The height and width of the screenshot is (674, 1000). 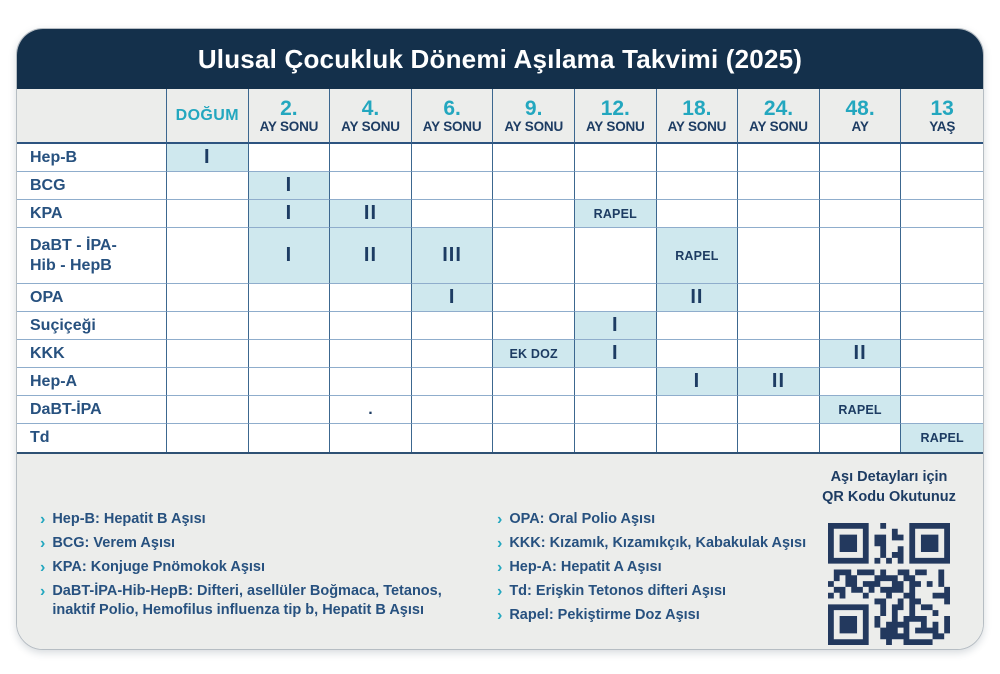 What do you see at coordinates (534, 298) in the screenshot?
I see `cell-opa-9-ay-sonu` at bounding box center [534, 298].